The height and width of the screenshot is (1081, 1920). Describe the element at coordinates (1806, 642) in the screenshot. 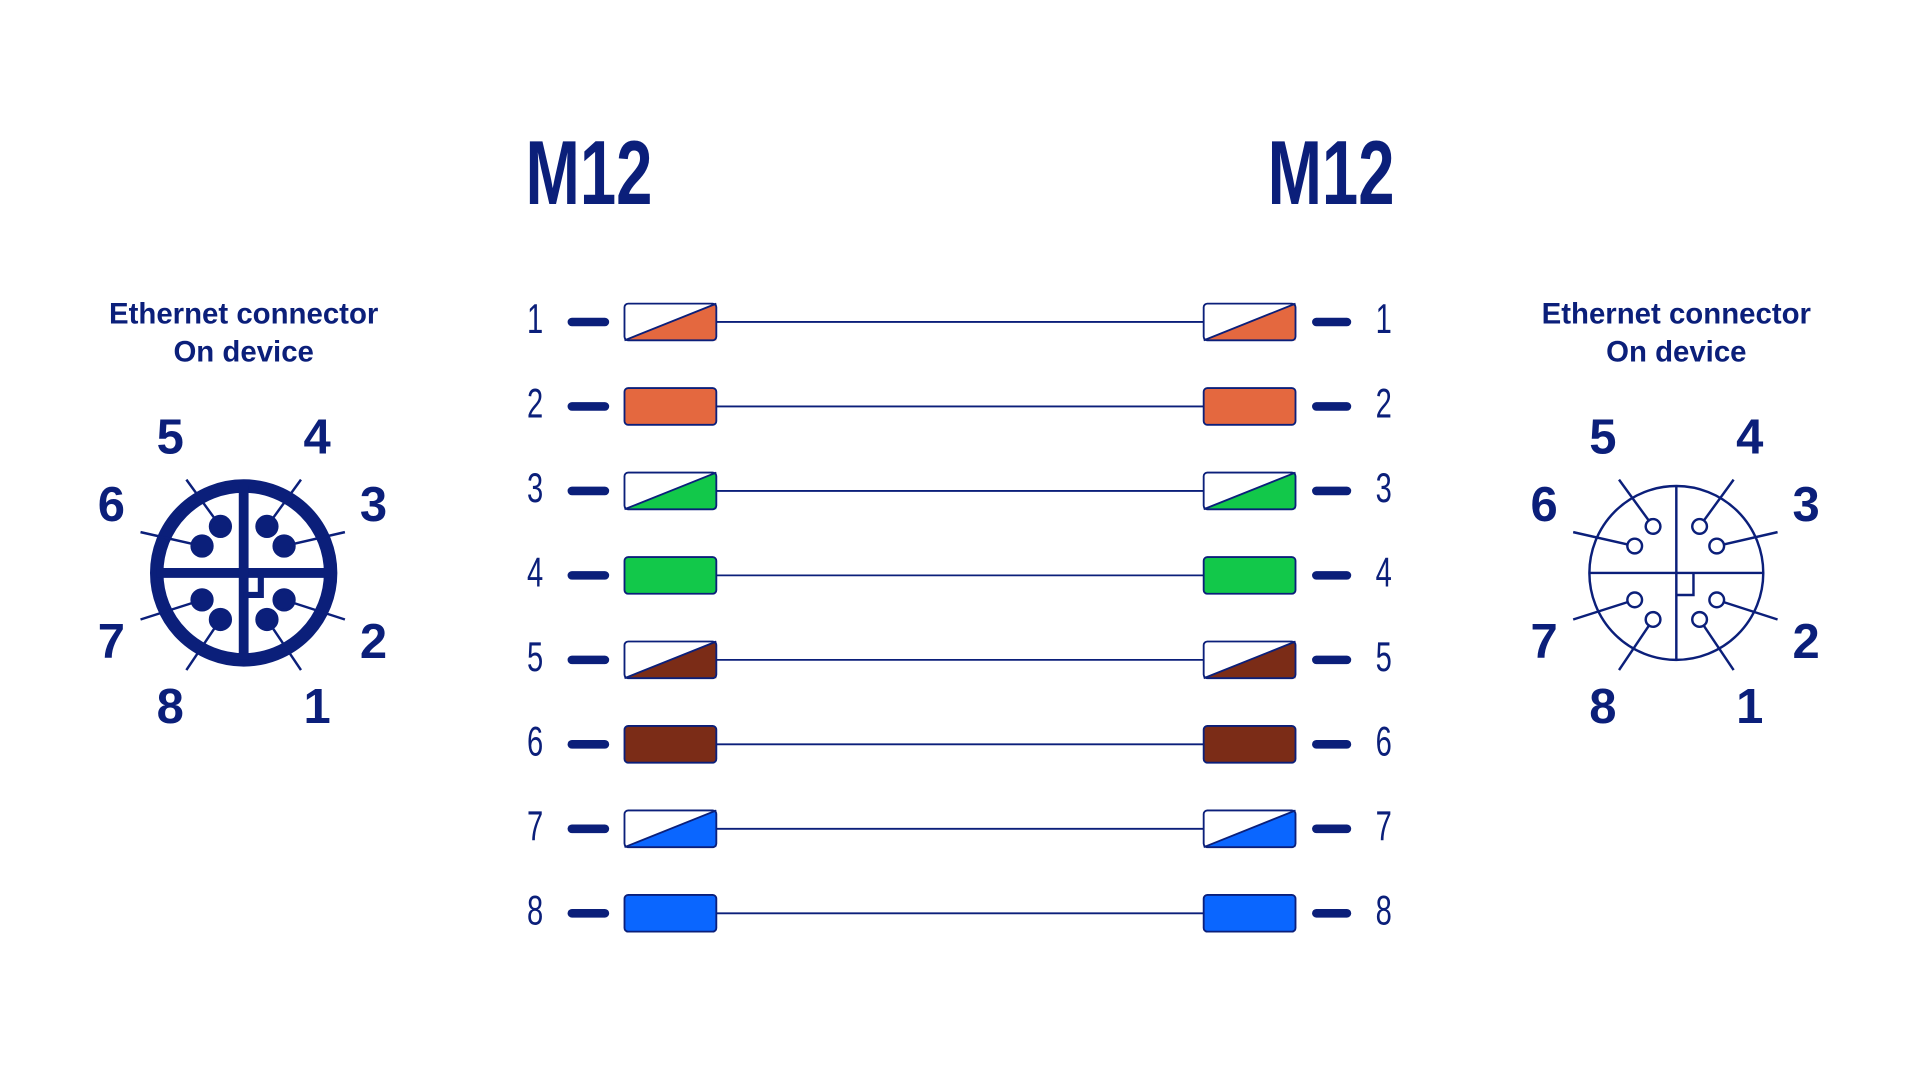

I see `pin-label: 2` at that location.